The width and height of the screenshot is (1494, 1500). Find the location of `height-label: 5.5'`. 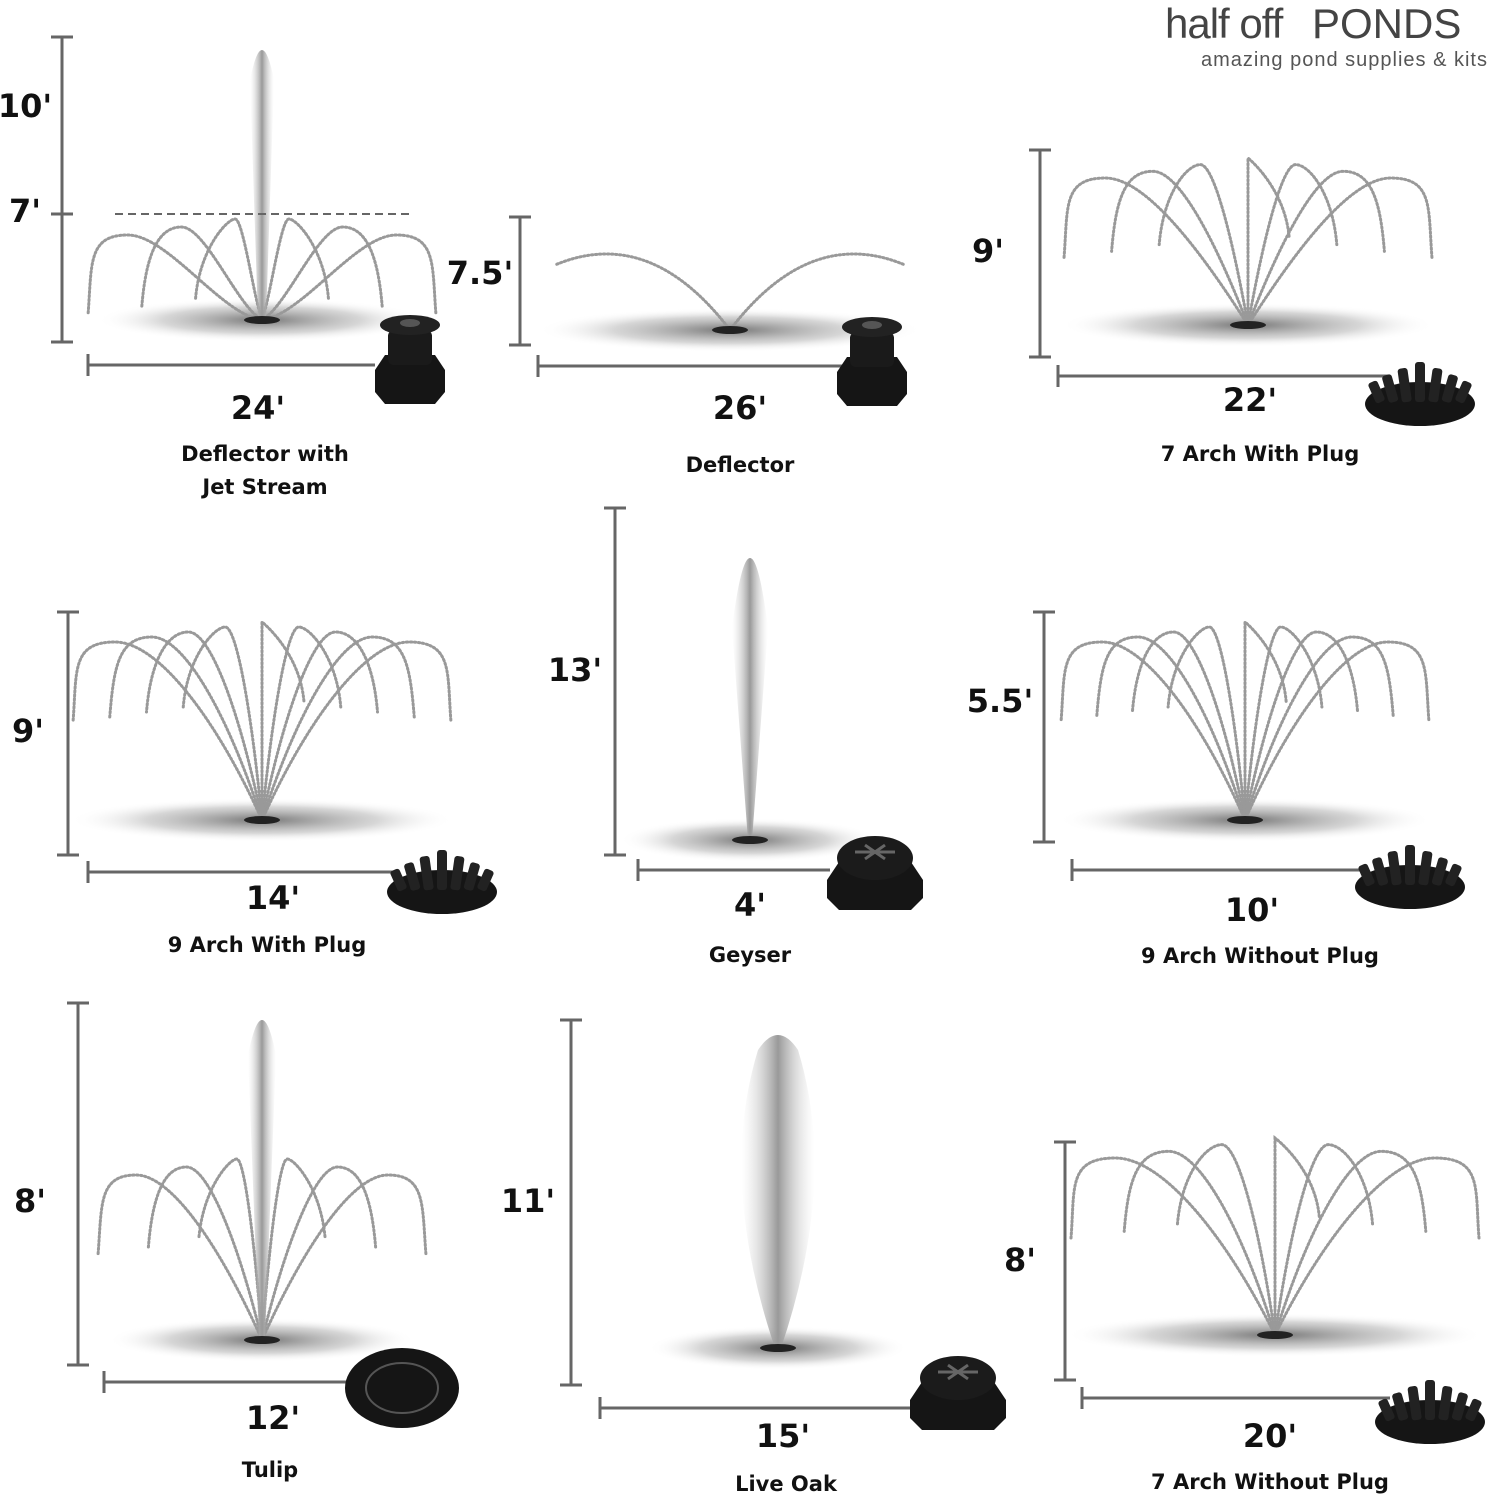

height-label: 5.5' is located at coordinates (1000, 701).